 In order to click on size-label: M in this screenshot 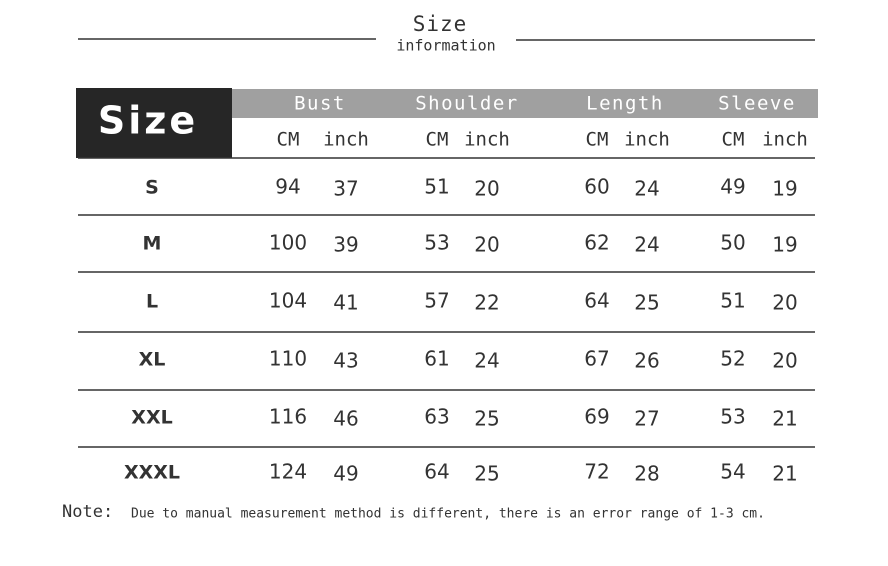, I will do `click(152, 244)`.